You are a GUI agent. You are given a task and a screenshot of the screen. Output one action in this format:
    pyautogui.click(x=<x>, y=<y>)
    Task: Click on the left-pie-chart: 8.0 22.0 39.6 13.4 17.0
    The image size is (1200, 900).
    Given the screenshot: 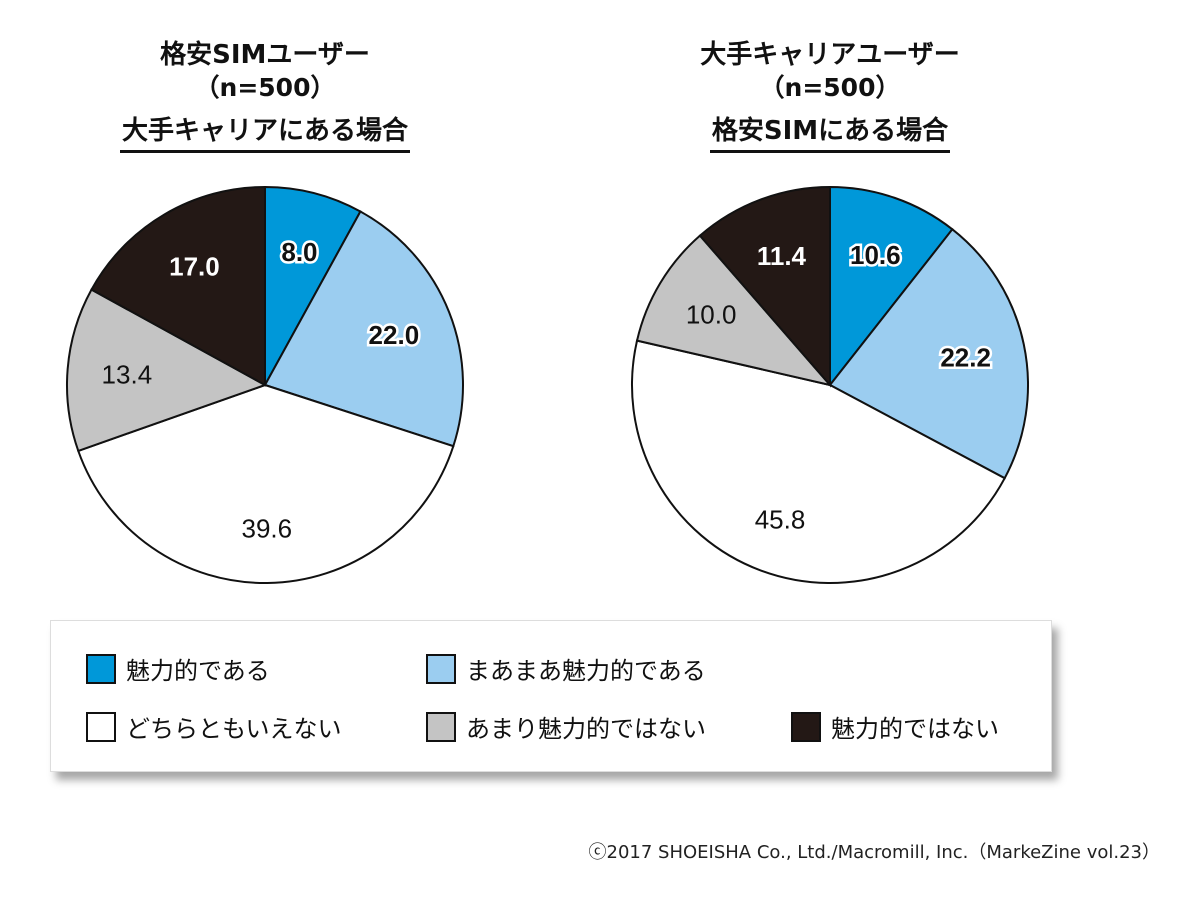 What is the action you would take?
    pyautogui.click(x=265, y=384)
    